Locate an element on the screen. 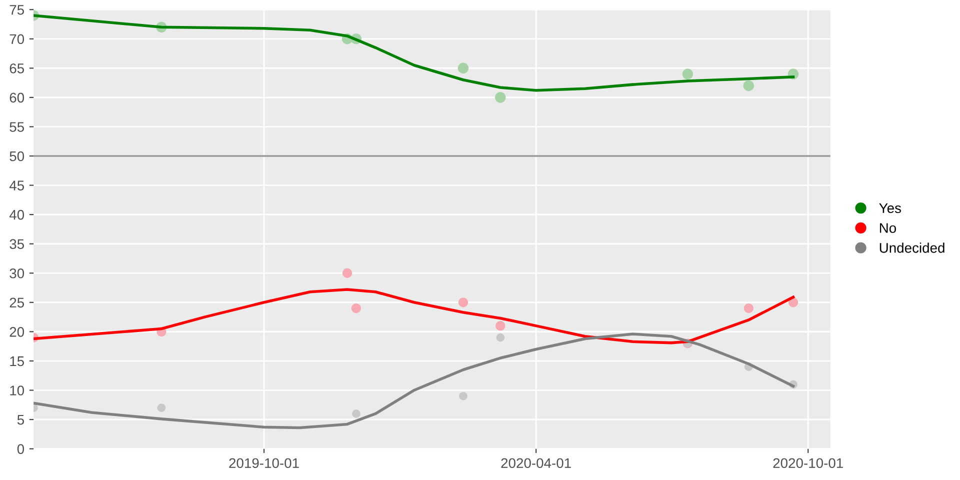 This screenshot has width=960, height=480. y-tick-label: 5 is located at coordinates (20, 419).